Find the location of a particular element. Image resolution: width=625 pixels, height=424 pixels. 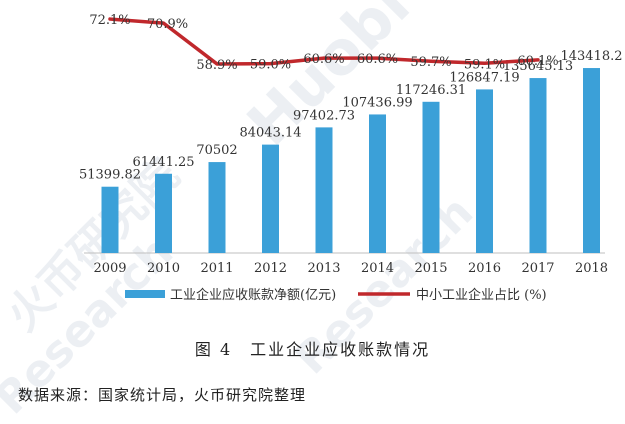

bar-2016 is located at coordinates (484, 171).